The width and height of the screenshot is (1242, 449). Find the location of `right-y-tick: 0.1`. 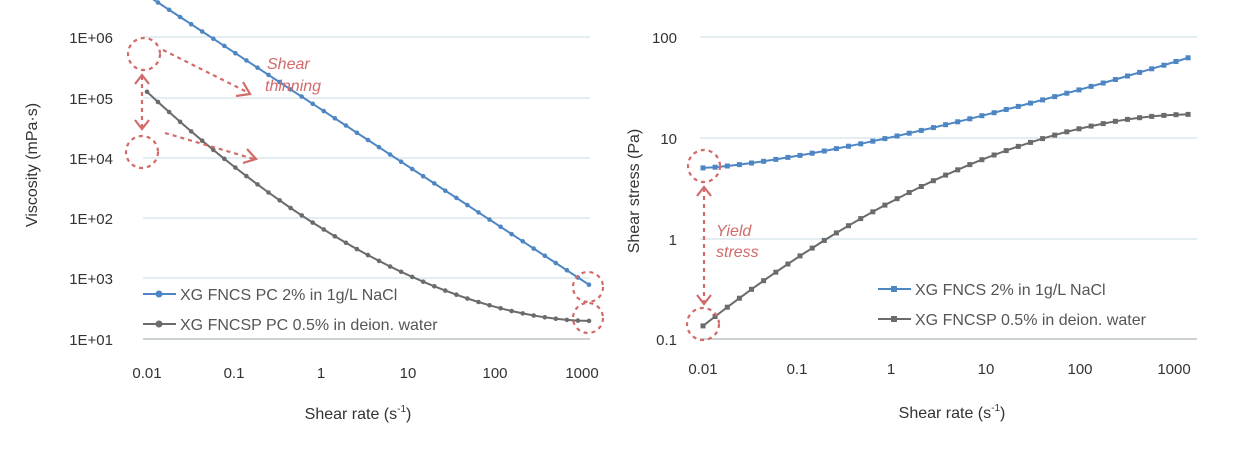

right-y-tick: 0.1 is located at coordinates (666, 340).